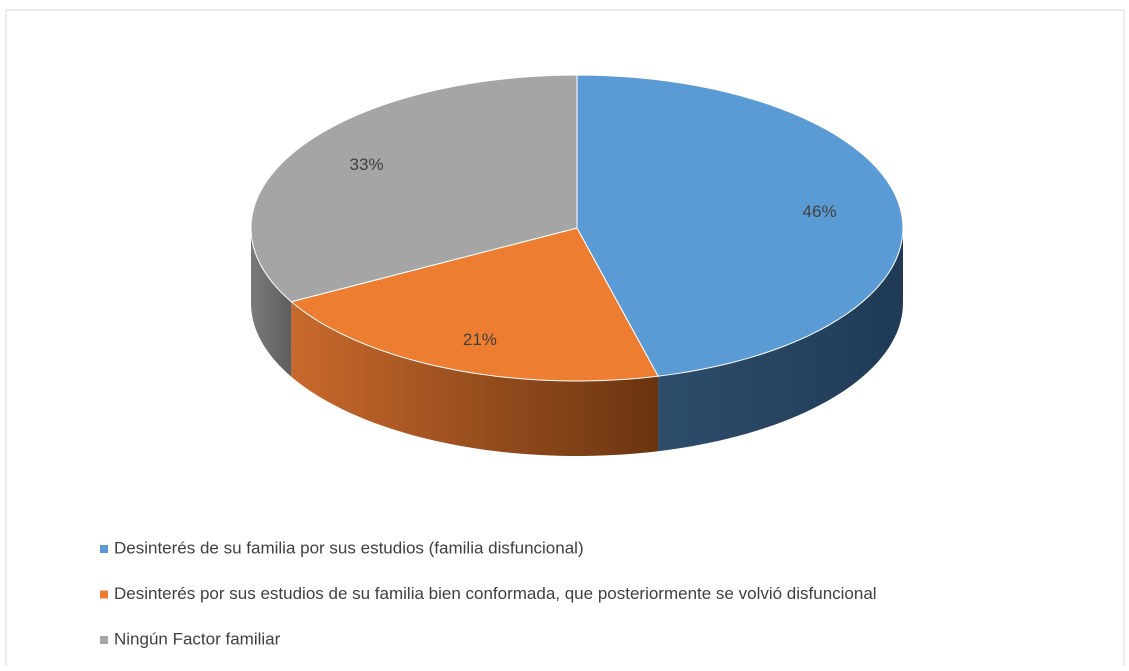  I want to click on data-label: 33%, so click(367, 164).